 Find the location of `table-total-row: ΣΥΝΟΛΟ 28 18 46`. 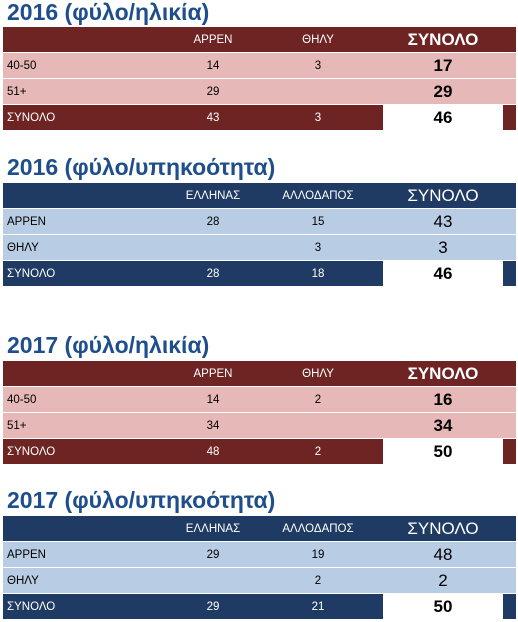

table-total-row: ΣΥΝΟΛΟ 28 18 46 is located at coordinates (259, 274).